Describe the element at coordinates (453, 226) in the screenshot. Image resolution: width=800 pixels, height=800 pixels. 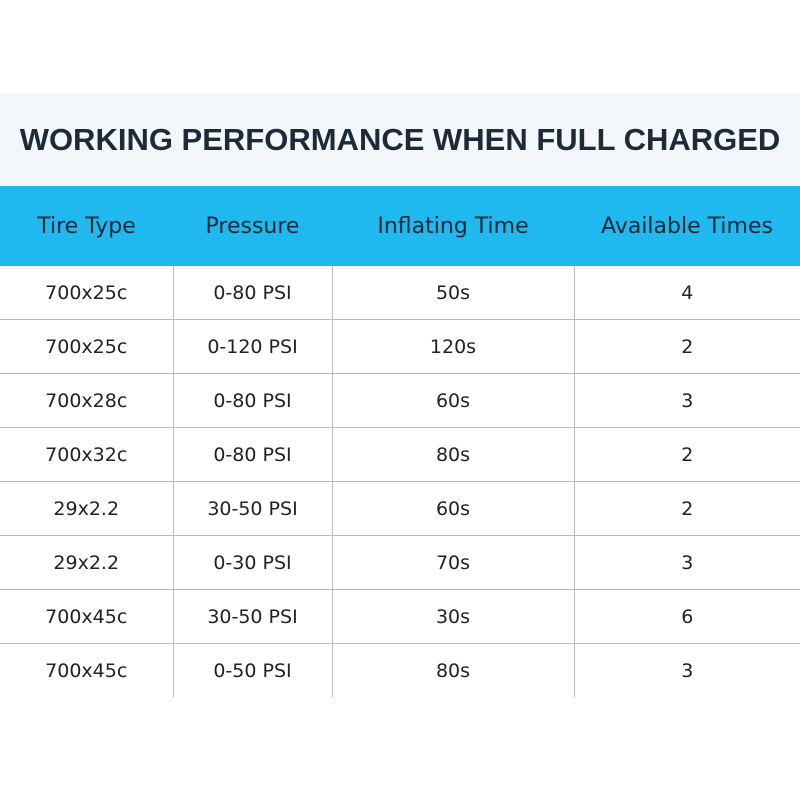
I see `header-cell: Inflating Time` at that location.